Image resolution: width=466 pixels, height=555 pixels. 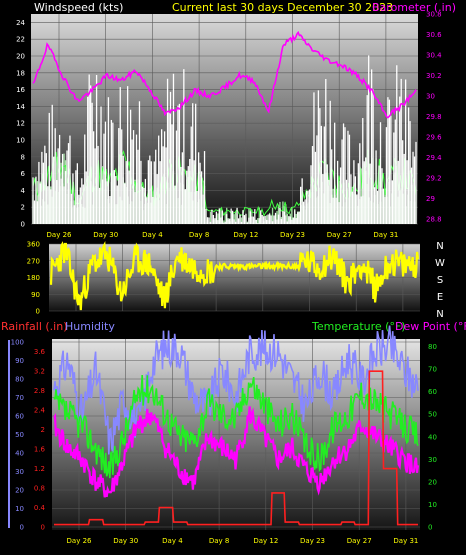 I want to click on humidity-tick-label: 20, so click(x=19, y=491).